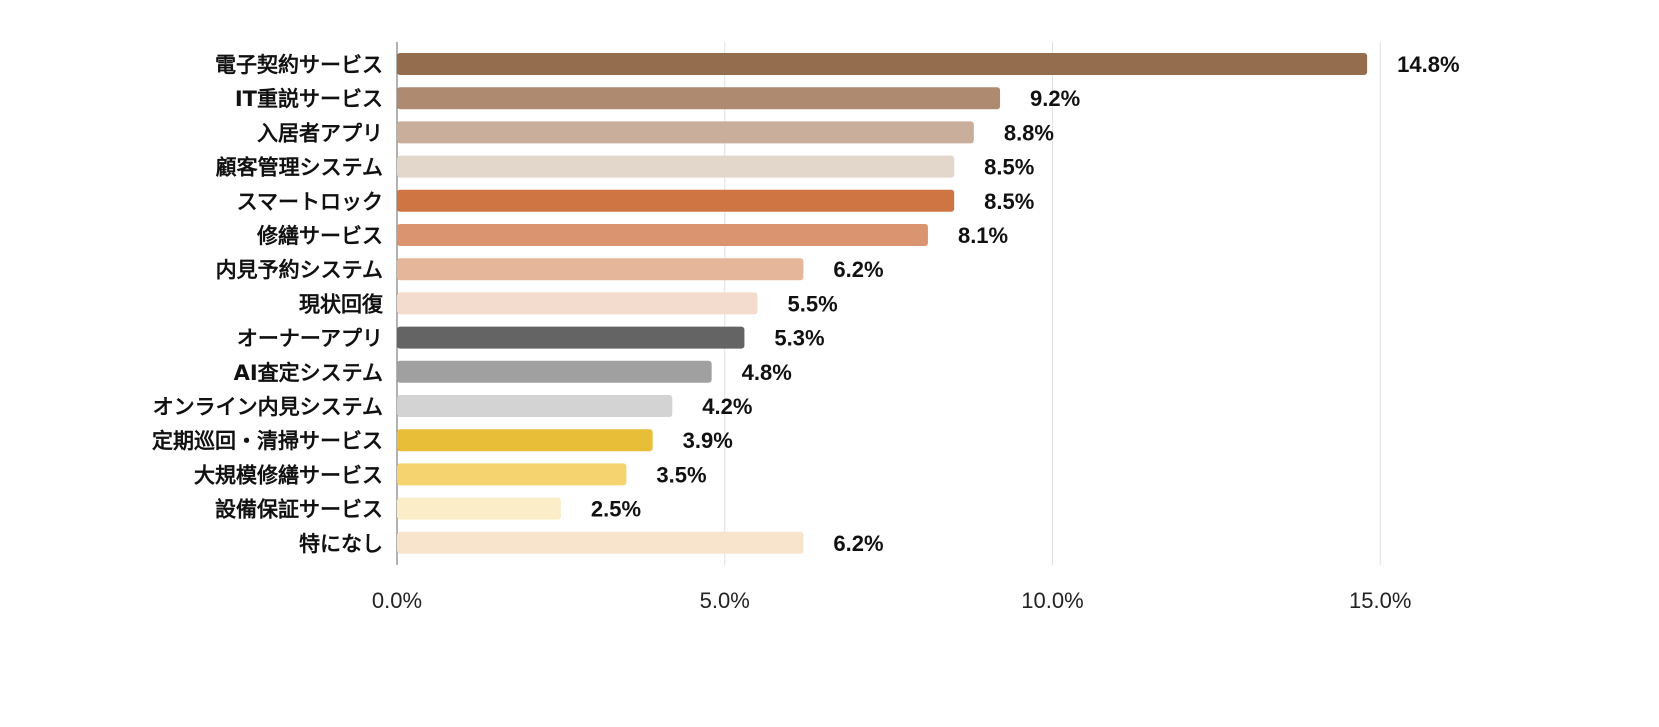 The height and width of the screenshot is (727, 1659). Describe the element at coordinates (310, 202) in the screenshot. I see `category-label: スマートロック` at that location.